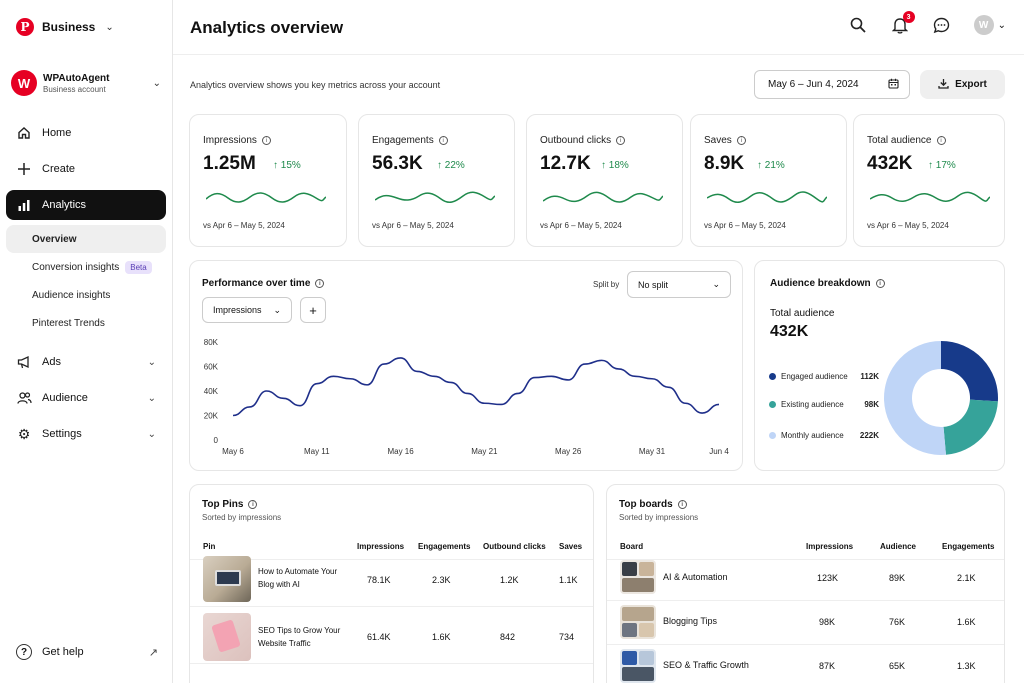  What do you see at coordinates (514, 546) in the screenshot?
I see `col-outbound-clicks: Outbound clicks` at bounding box center [514, 546].